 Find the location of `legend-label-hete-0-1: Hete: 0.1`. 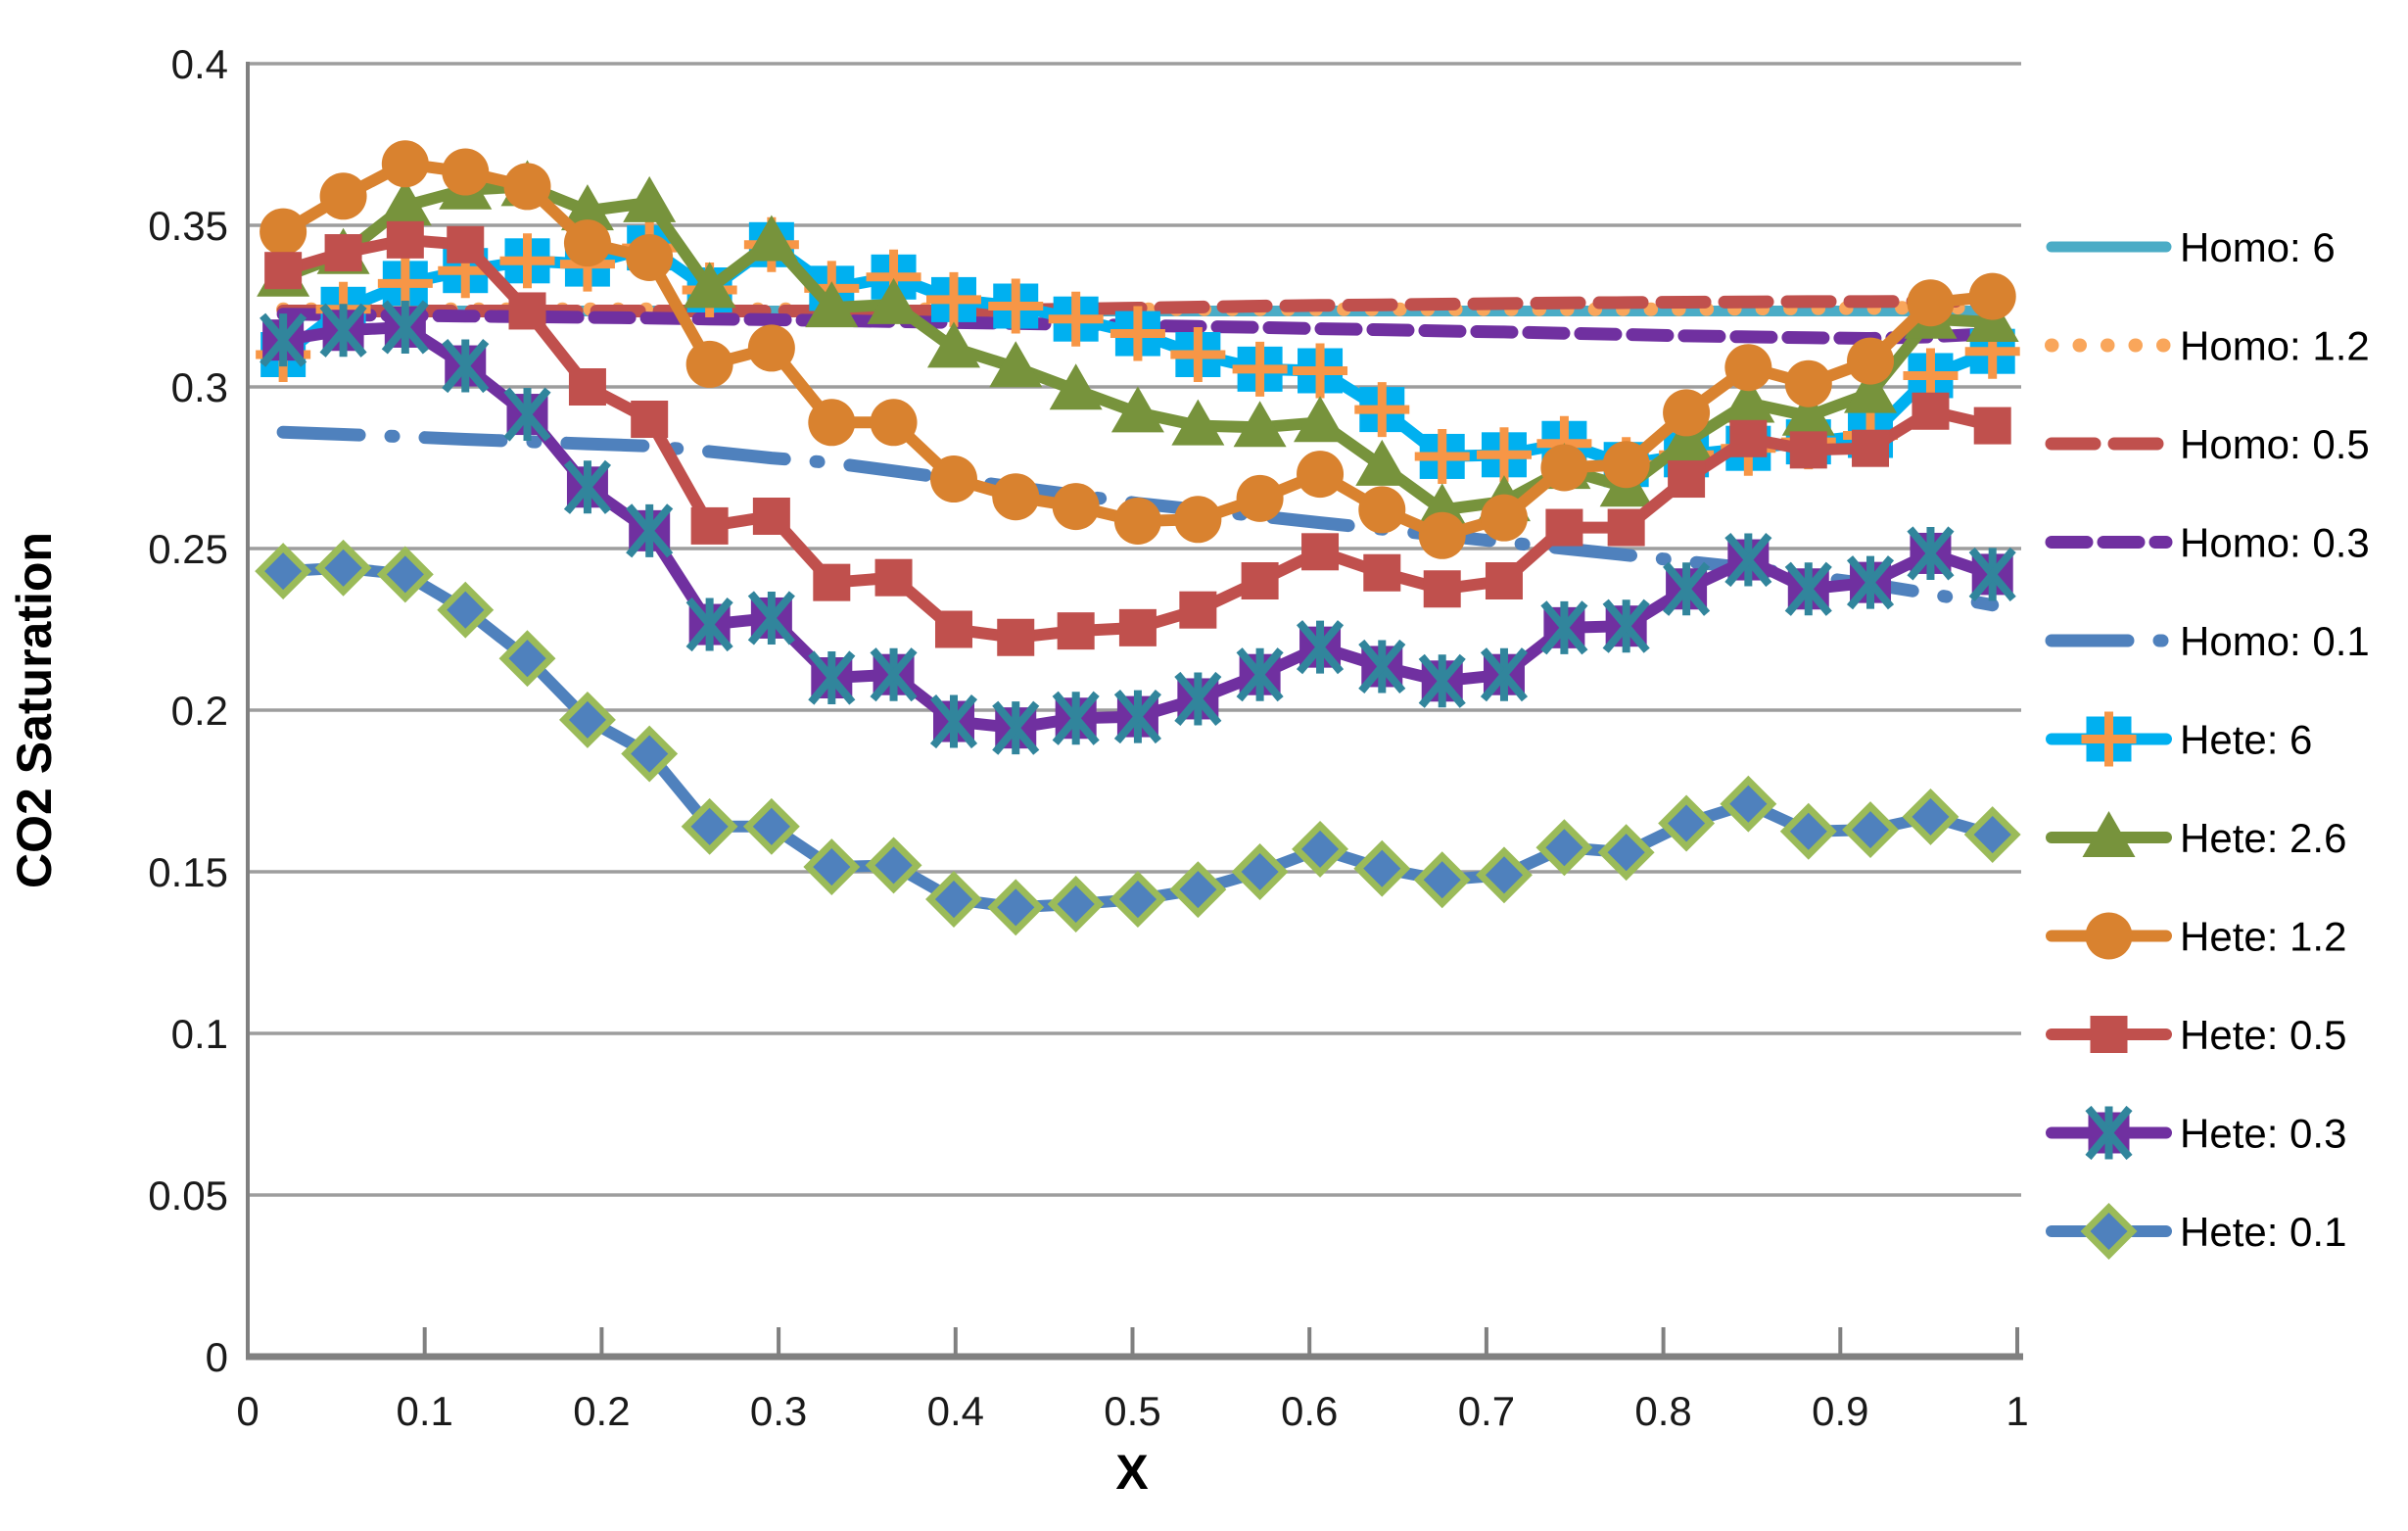

legend-label-hete-0-1: Hete: 0.1 is located at coordinates (2263, 1232).